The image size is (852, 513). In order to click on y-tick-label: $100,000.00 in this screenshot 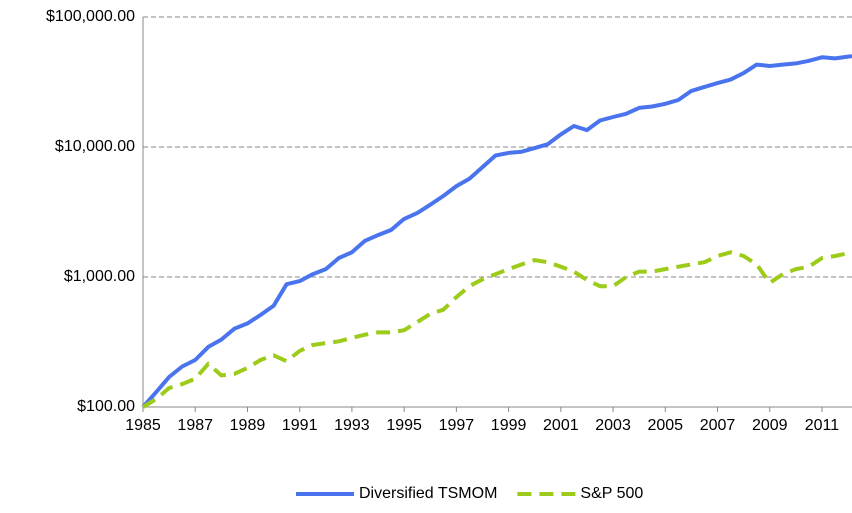, I will do `click(90, 16)`.